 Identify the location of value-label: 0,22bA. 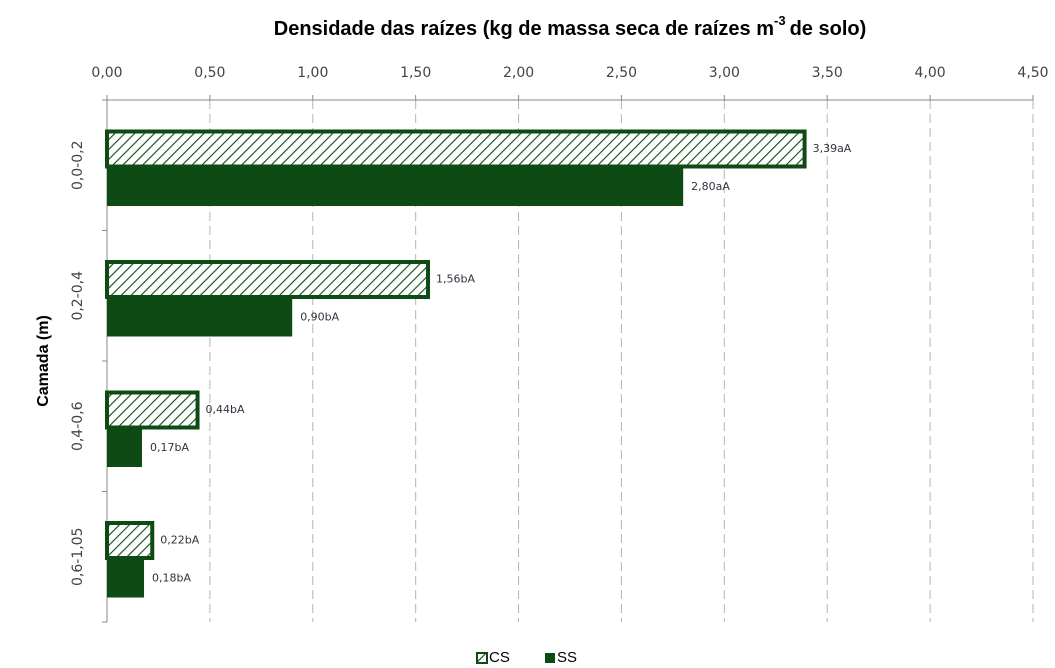
(179, 540).